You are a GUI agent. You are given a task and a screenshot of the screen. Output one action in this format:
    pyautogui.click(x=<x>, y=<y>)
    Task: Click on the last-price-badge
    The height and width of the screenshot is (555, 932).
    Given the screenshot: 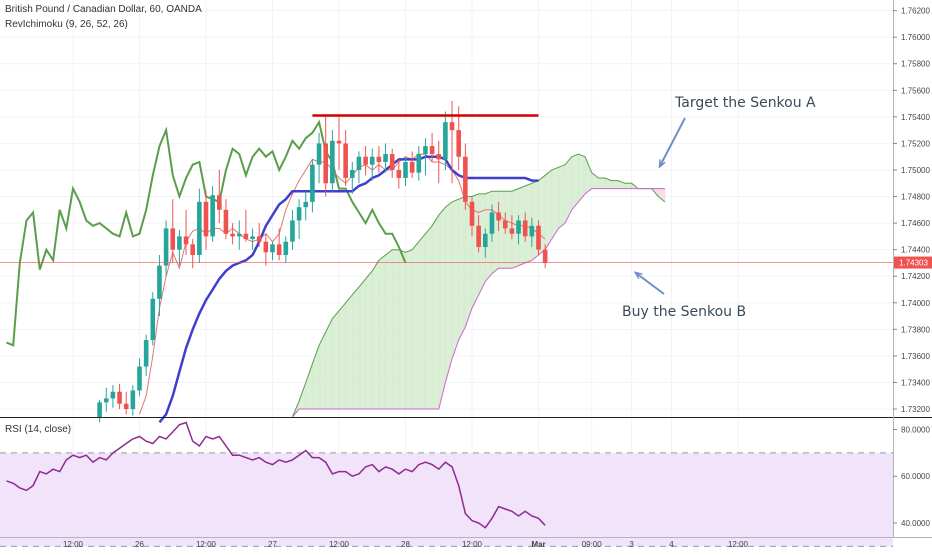 What is the action you would take?
    pyautogui.click(x=913, y=262)
    